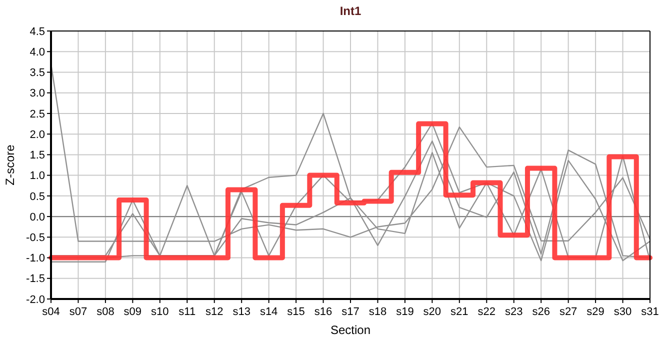  I want to click on x-tick-label: s17, so click(351, 312).